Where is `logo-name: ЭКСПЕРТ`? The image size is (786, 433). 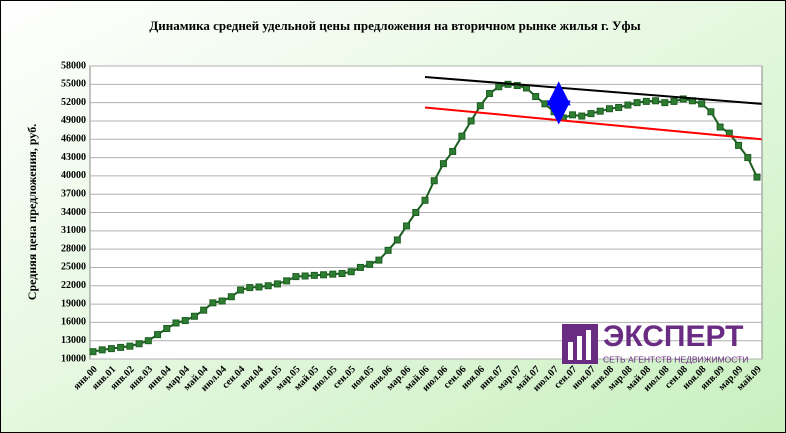
logo-name: ЭКСПЕРТ is located at coordinates (673, 336).